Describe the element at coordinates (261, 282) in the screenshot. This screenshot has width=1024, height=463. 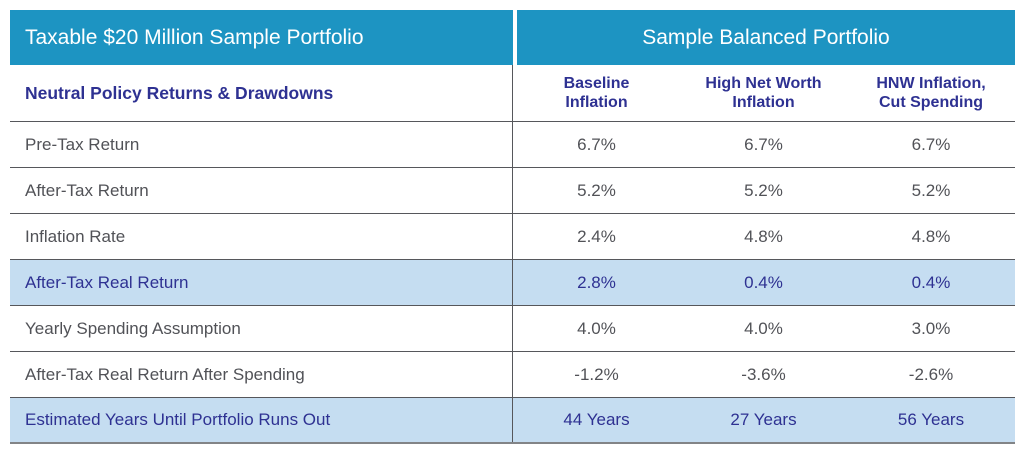
I see `row-label: After-Tax Real Return` at that location.